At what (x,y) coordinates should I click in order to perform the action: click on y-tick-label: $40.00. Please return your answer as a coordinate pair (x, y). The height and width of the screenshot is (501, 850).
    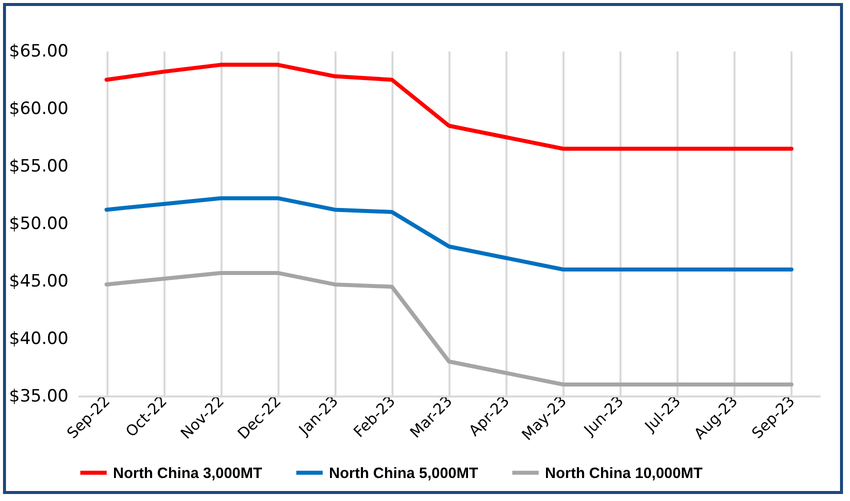
    Looking at the image, I should click on (38, 339).